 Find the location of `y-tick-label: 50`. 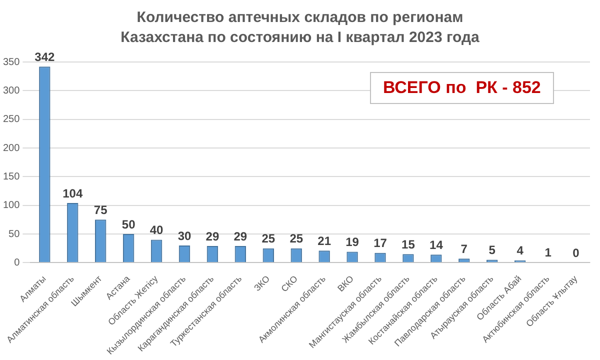

y-tick-label: 50 is located at coordinates (14, 234).